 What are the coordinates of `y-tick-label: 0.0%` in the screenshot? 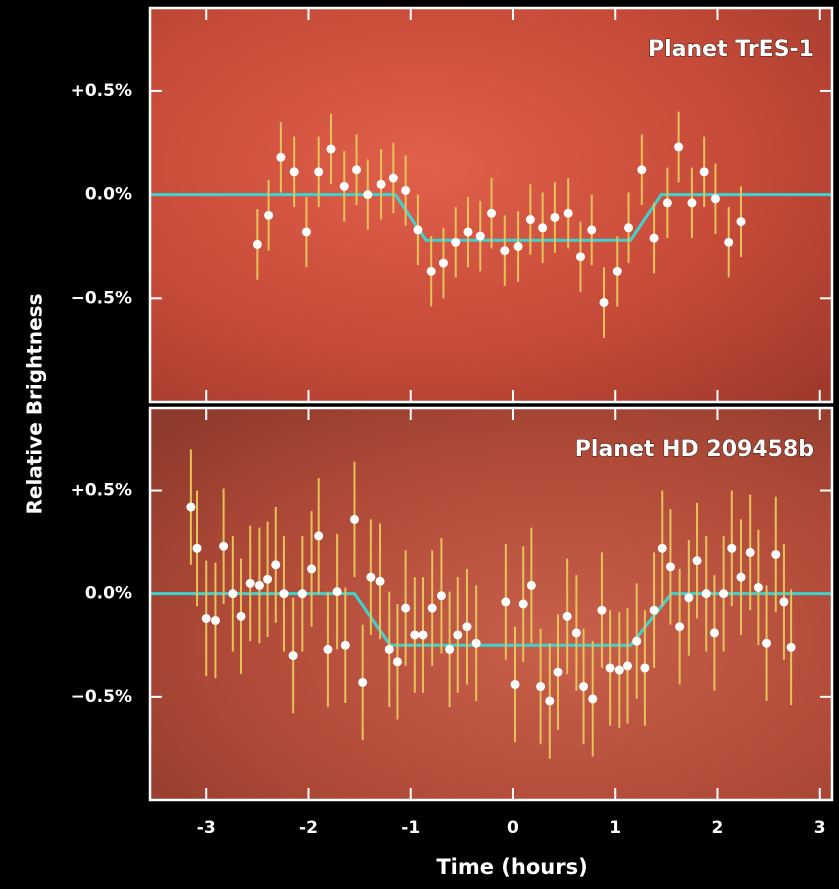 It's located at (108, 594).